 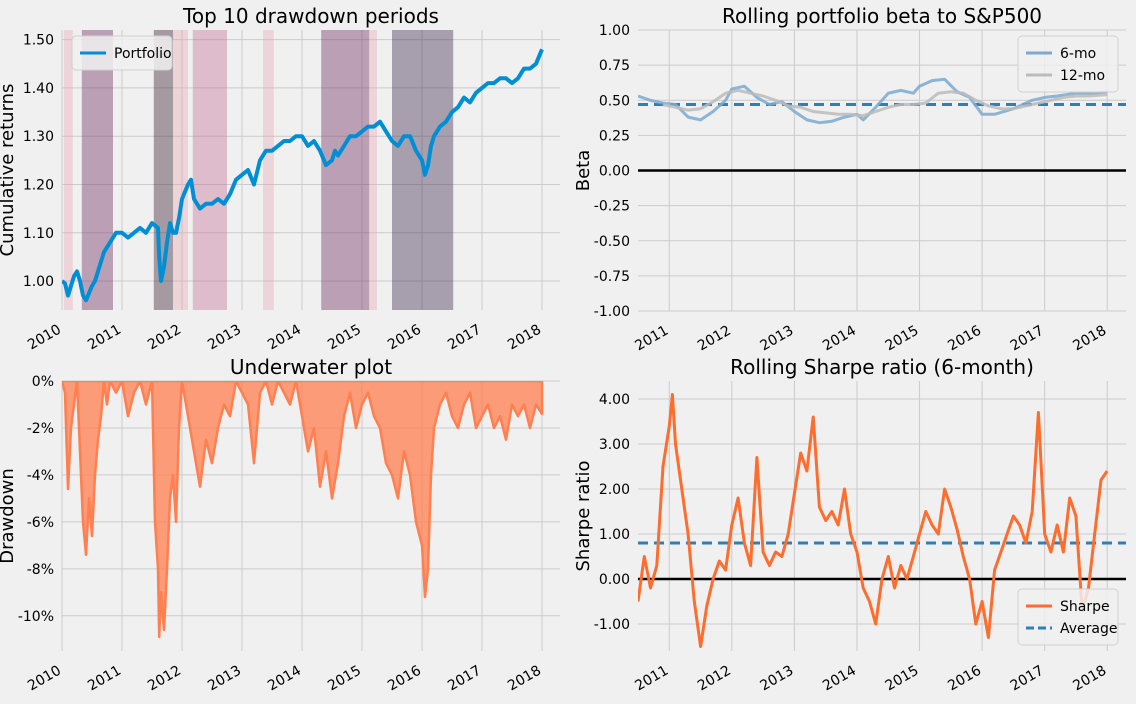 I want to click on legend-label: 6-mo, so click(x=1078, y=54).